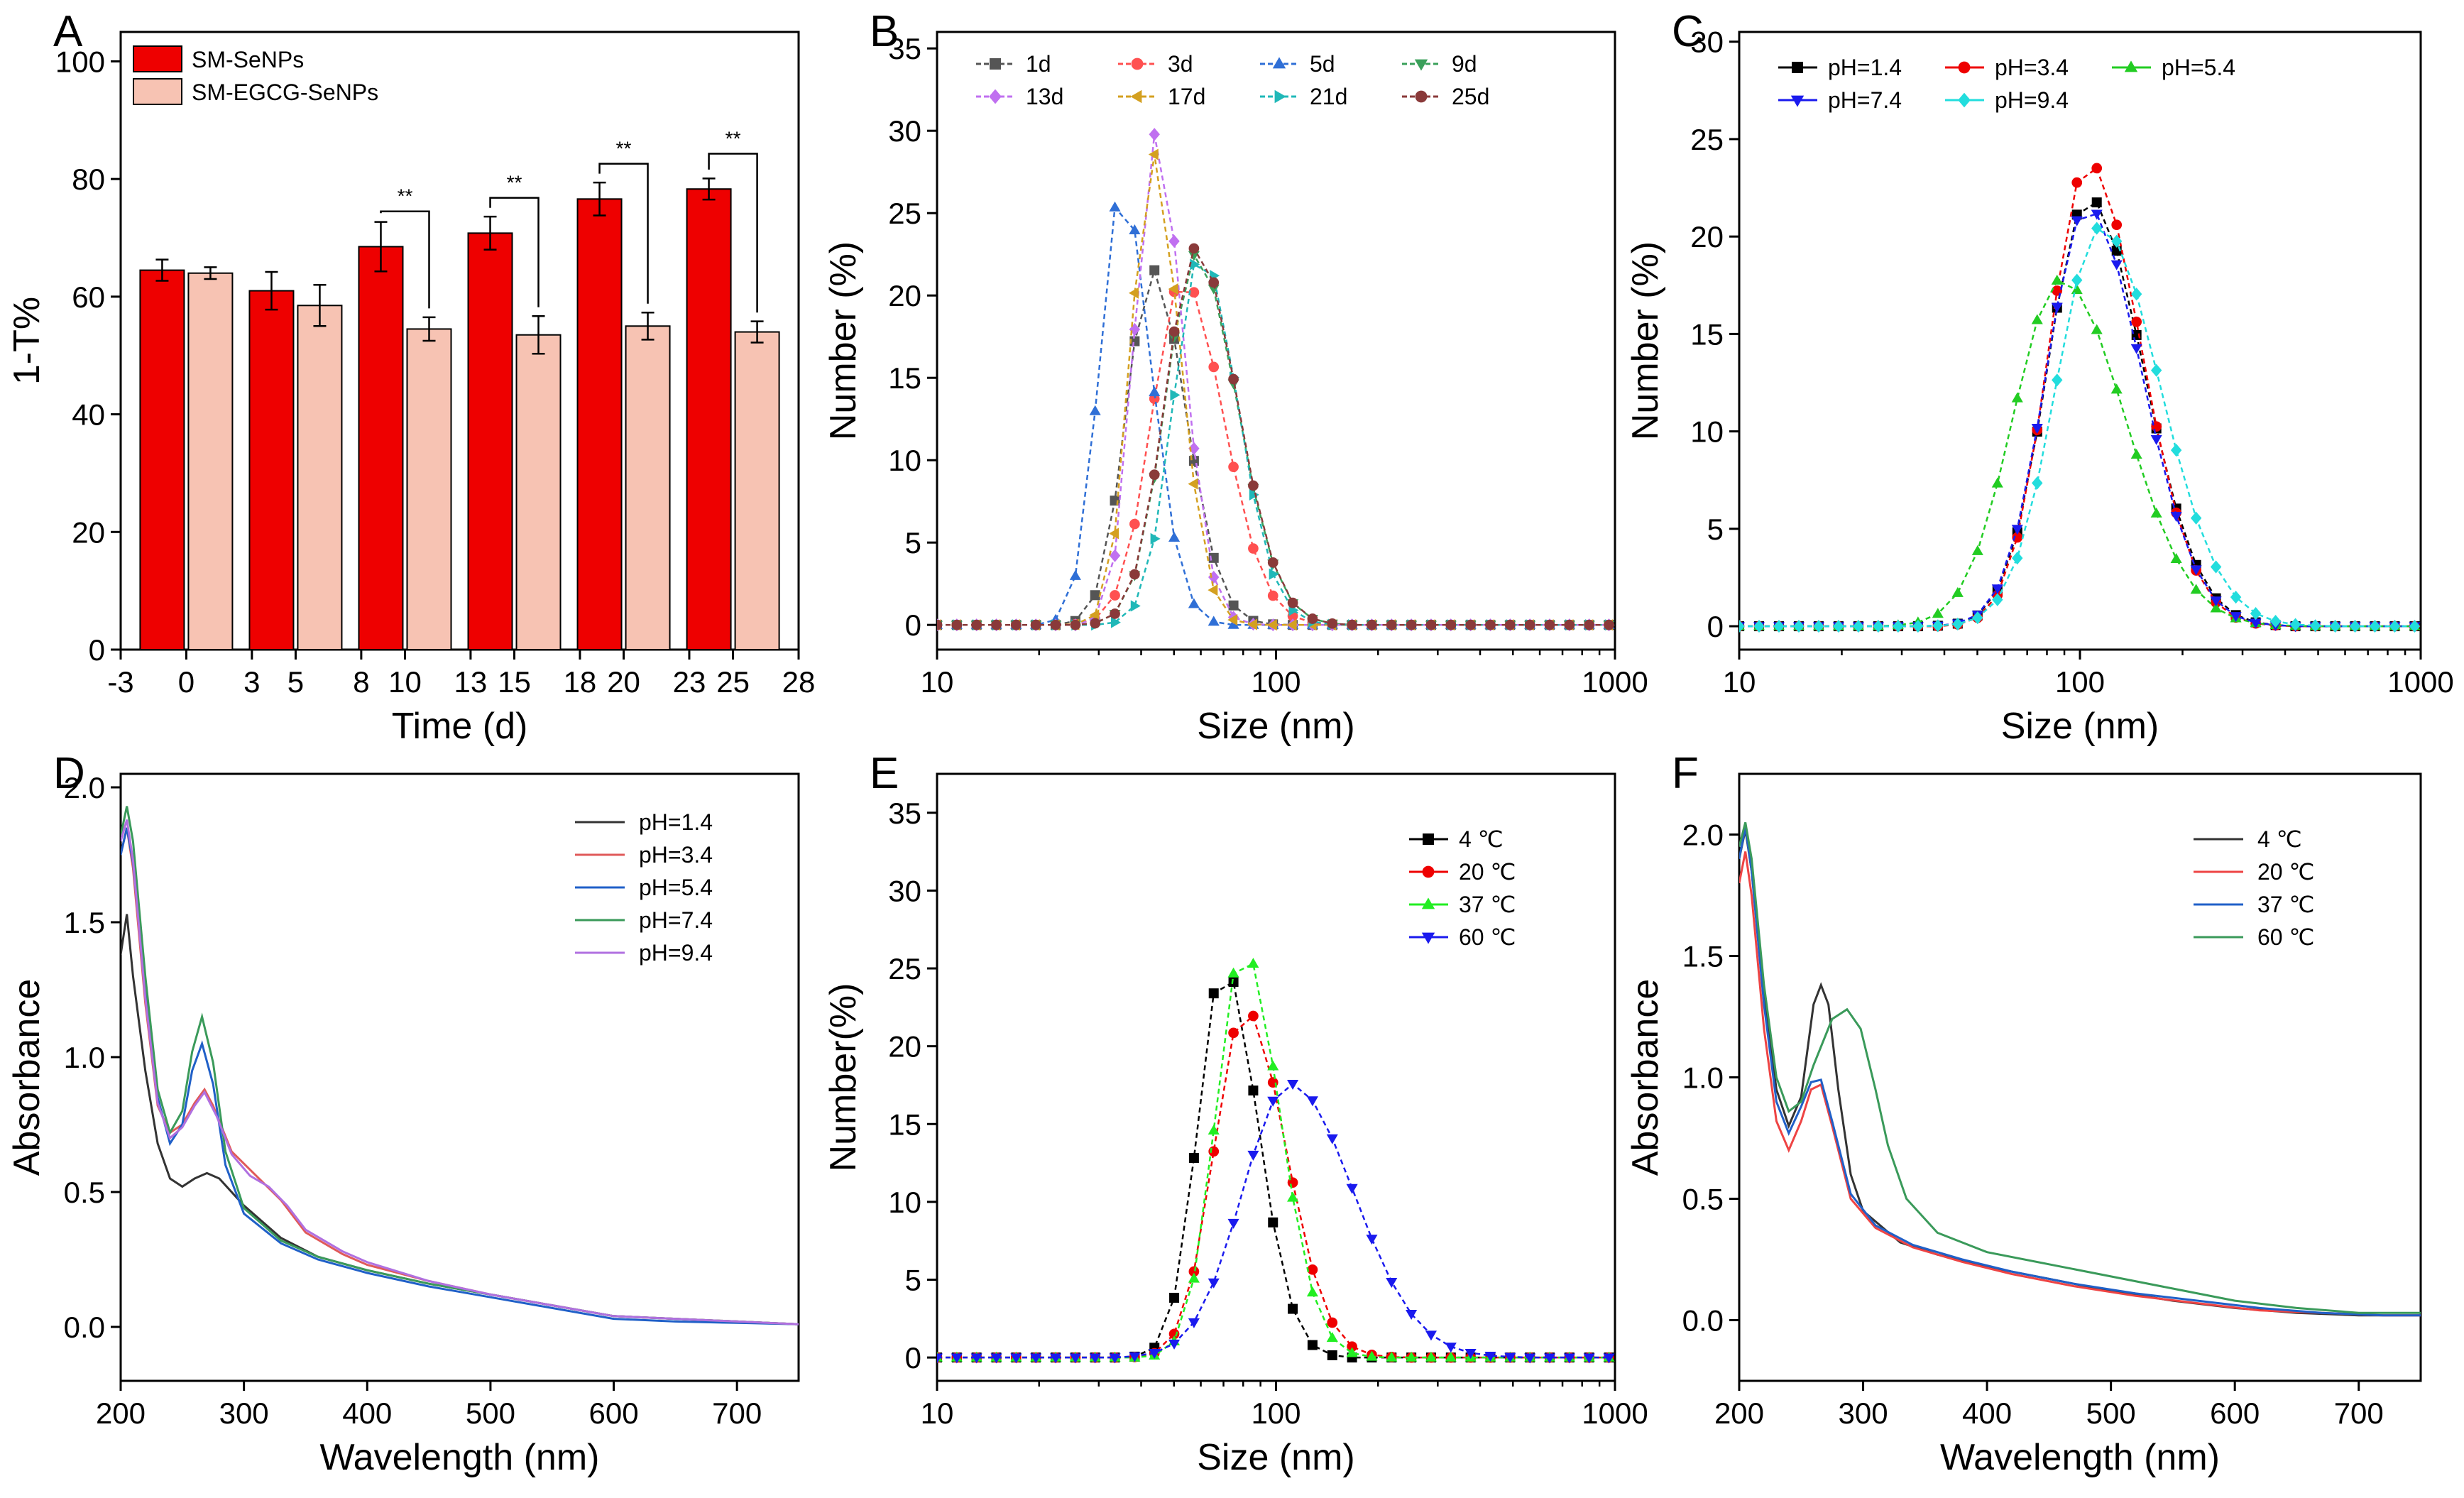  What do you see at coordinates (1276, 1413) in the screenshot?
I see `x-tick-label-E: 100` at bounding box center [1276, 1413].